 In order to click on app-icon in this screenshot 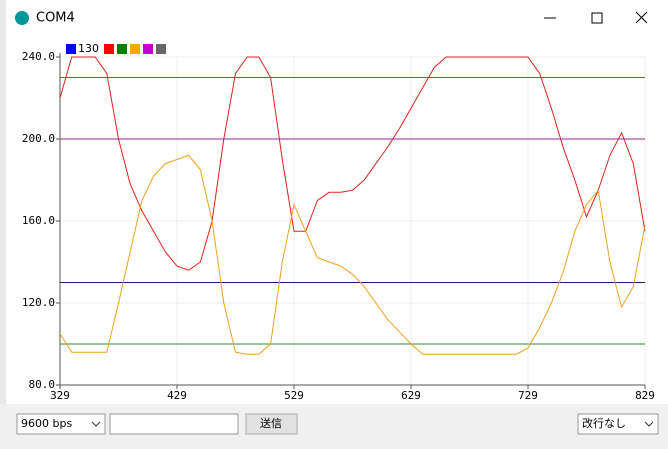, I will do `click(22, 18)`.